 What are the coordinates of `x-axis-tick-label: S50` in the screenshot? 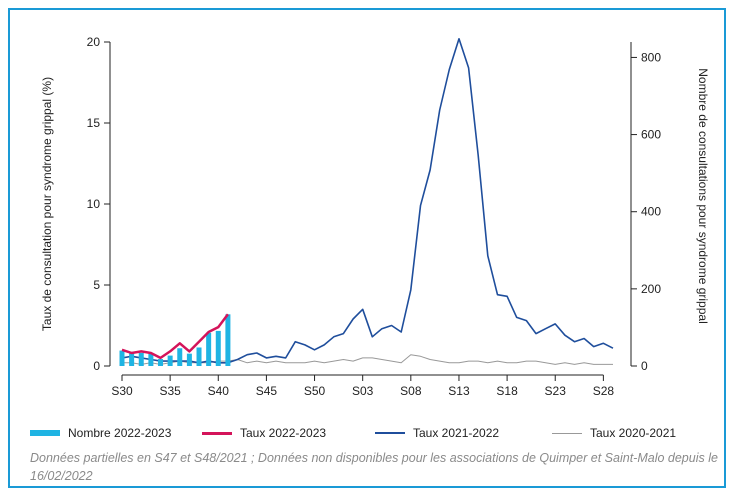 It's located at (315, 391).